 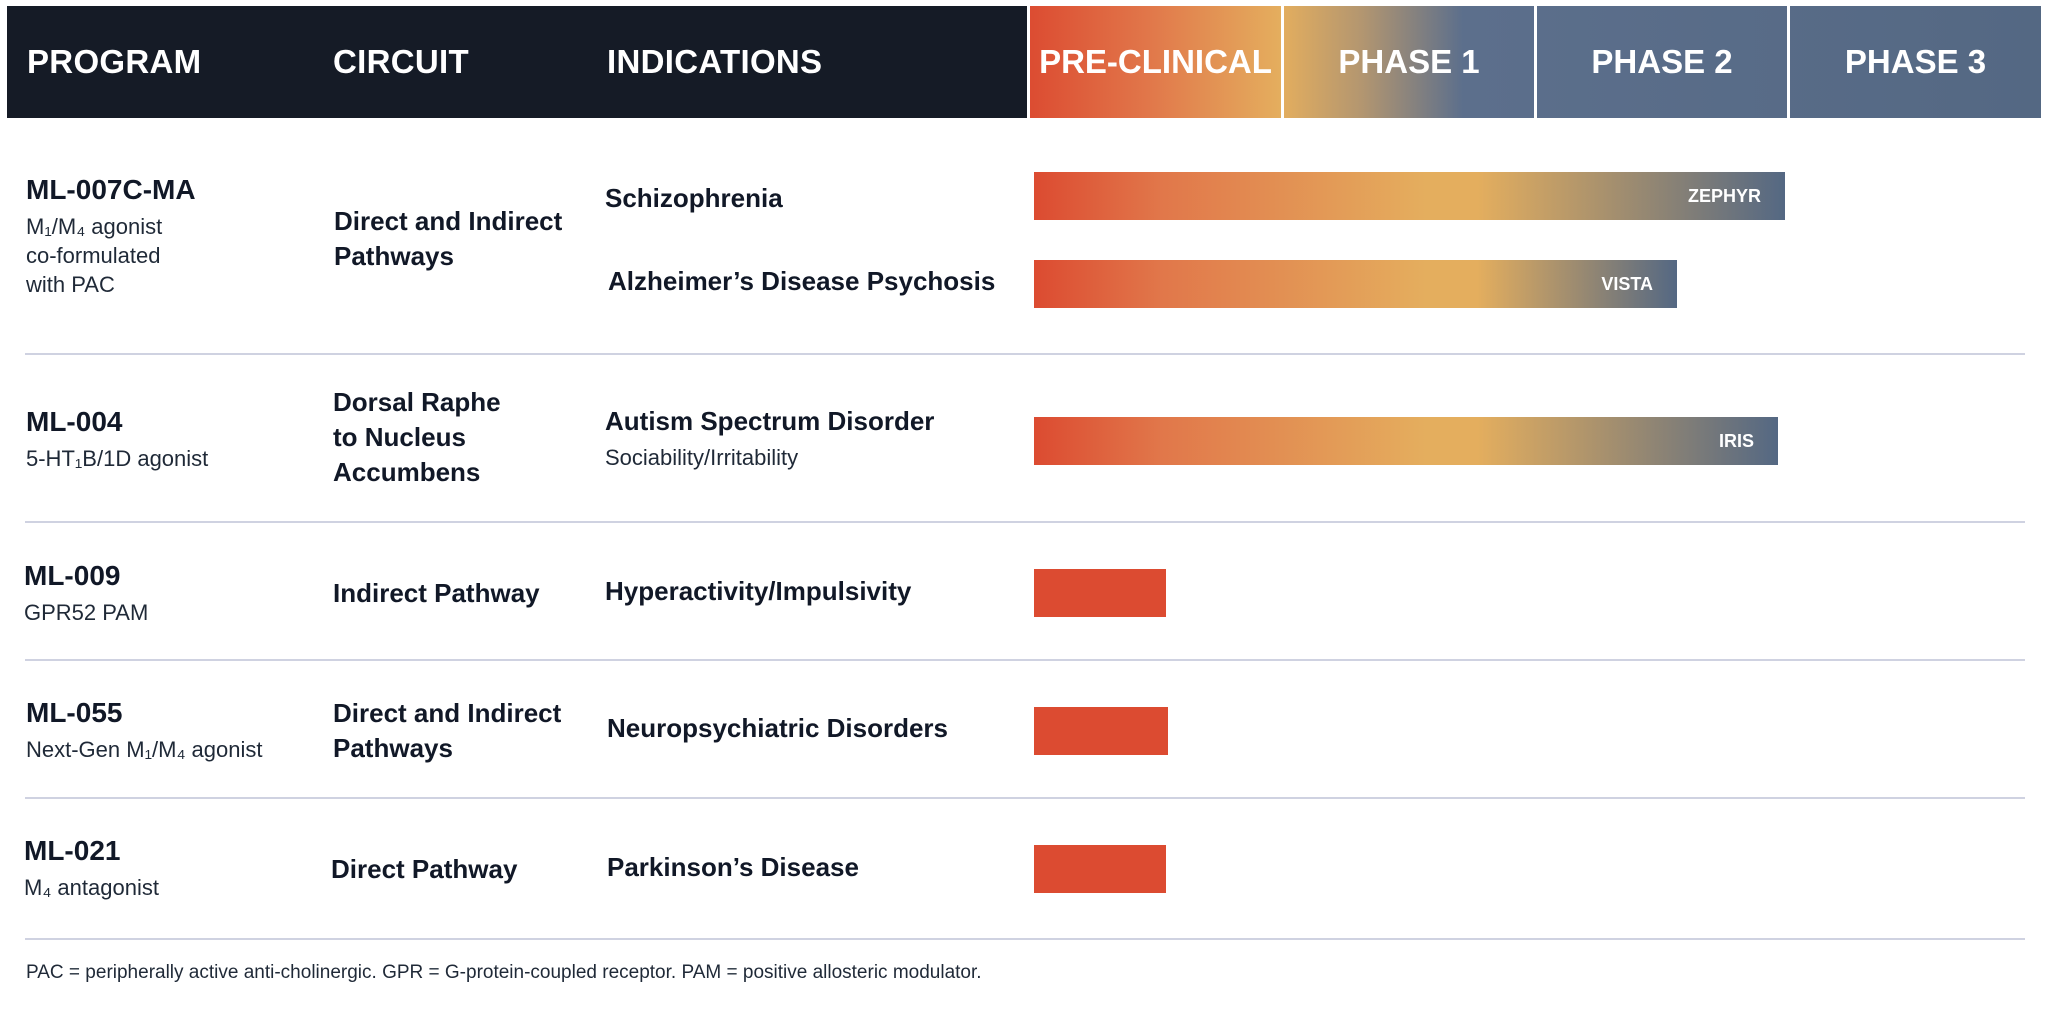 What do you see at coordinates (86, 593) in the screenshot?
I see `program-cell: ML-009 GPR52 PAM` at bounding box center [86, 593].